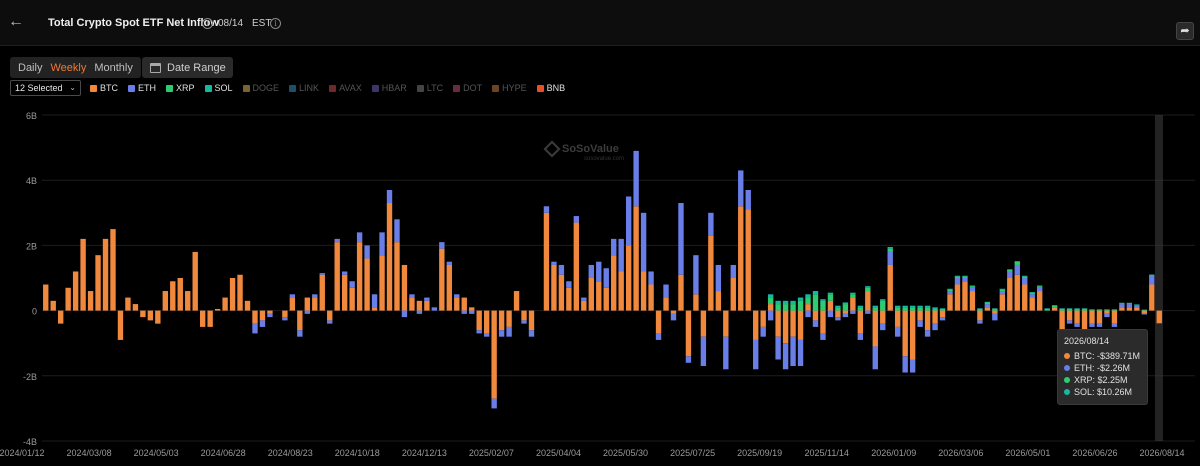 The height and width of the screenshot is (466, 1200). I want to click on legend-item-ltc: LTC, so click(430, 88).